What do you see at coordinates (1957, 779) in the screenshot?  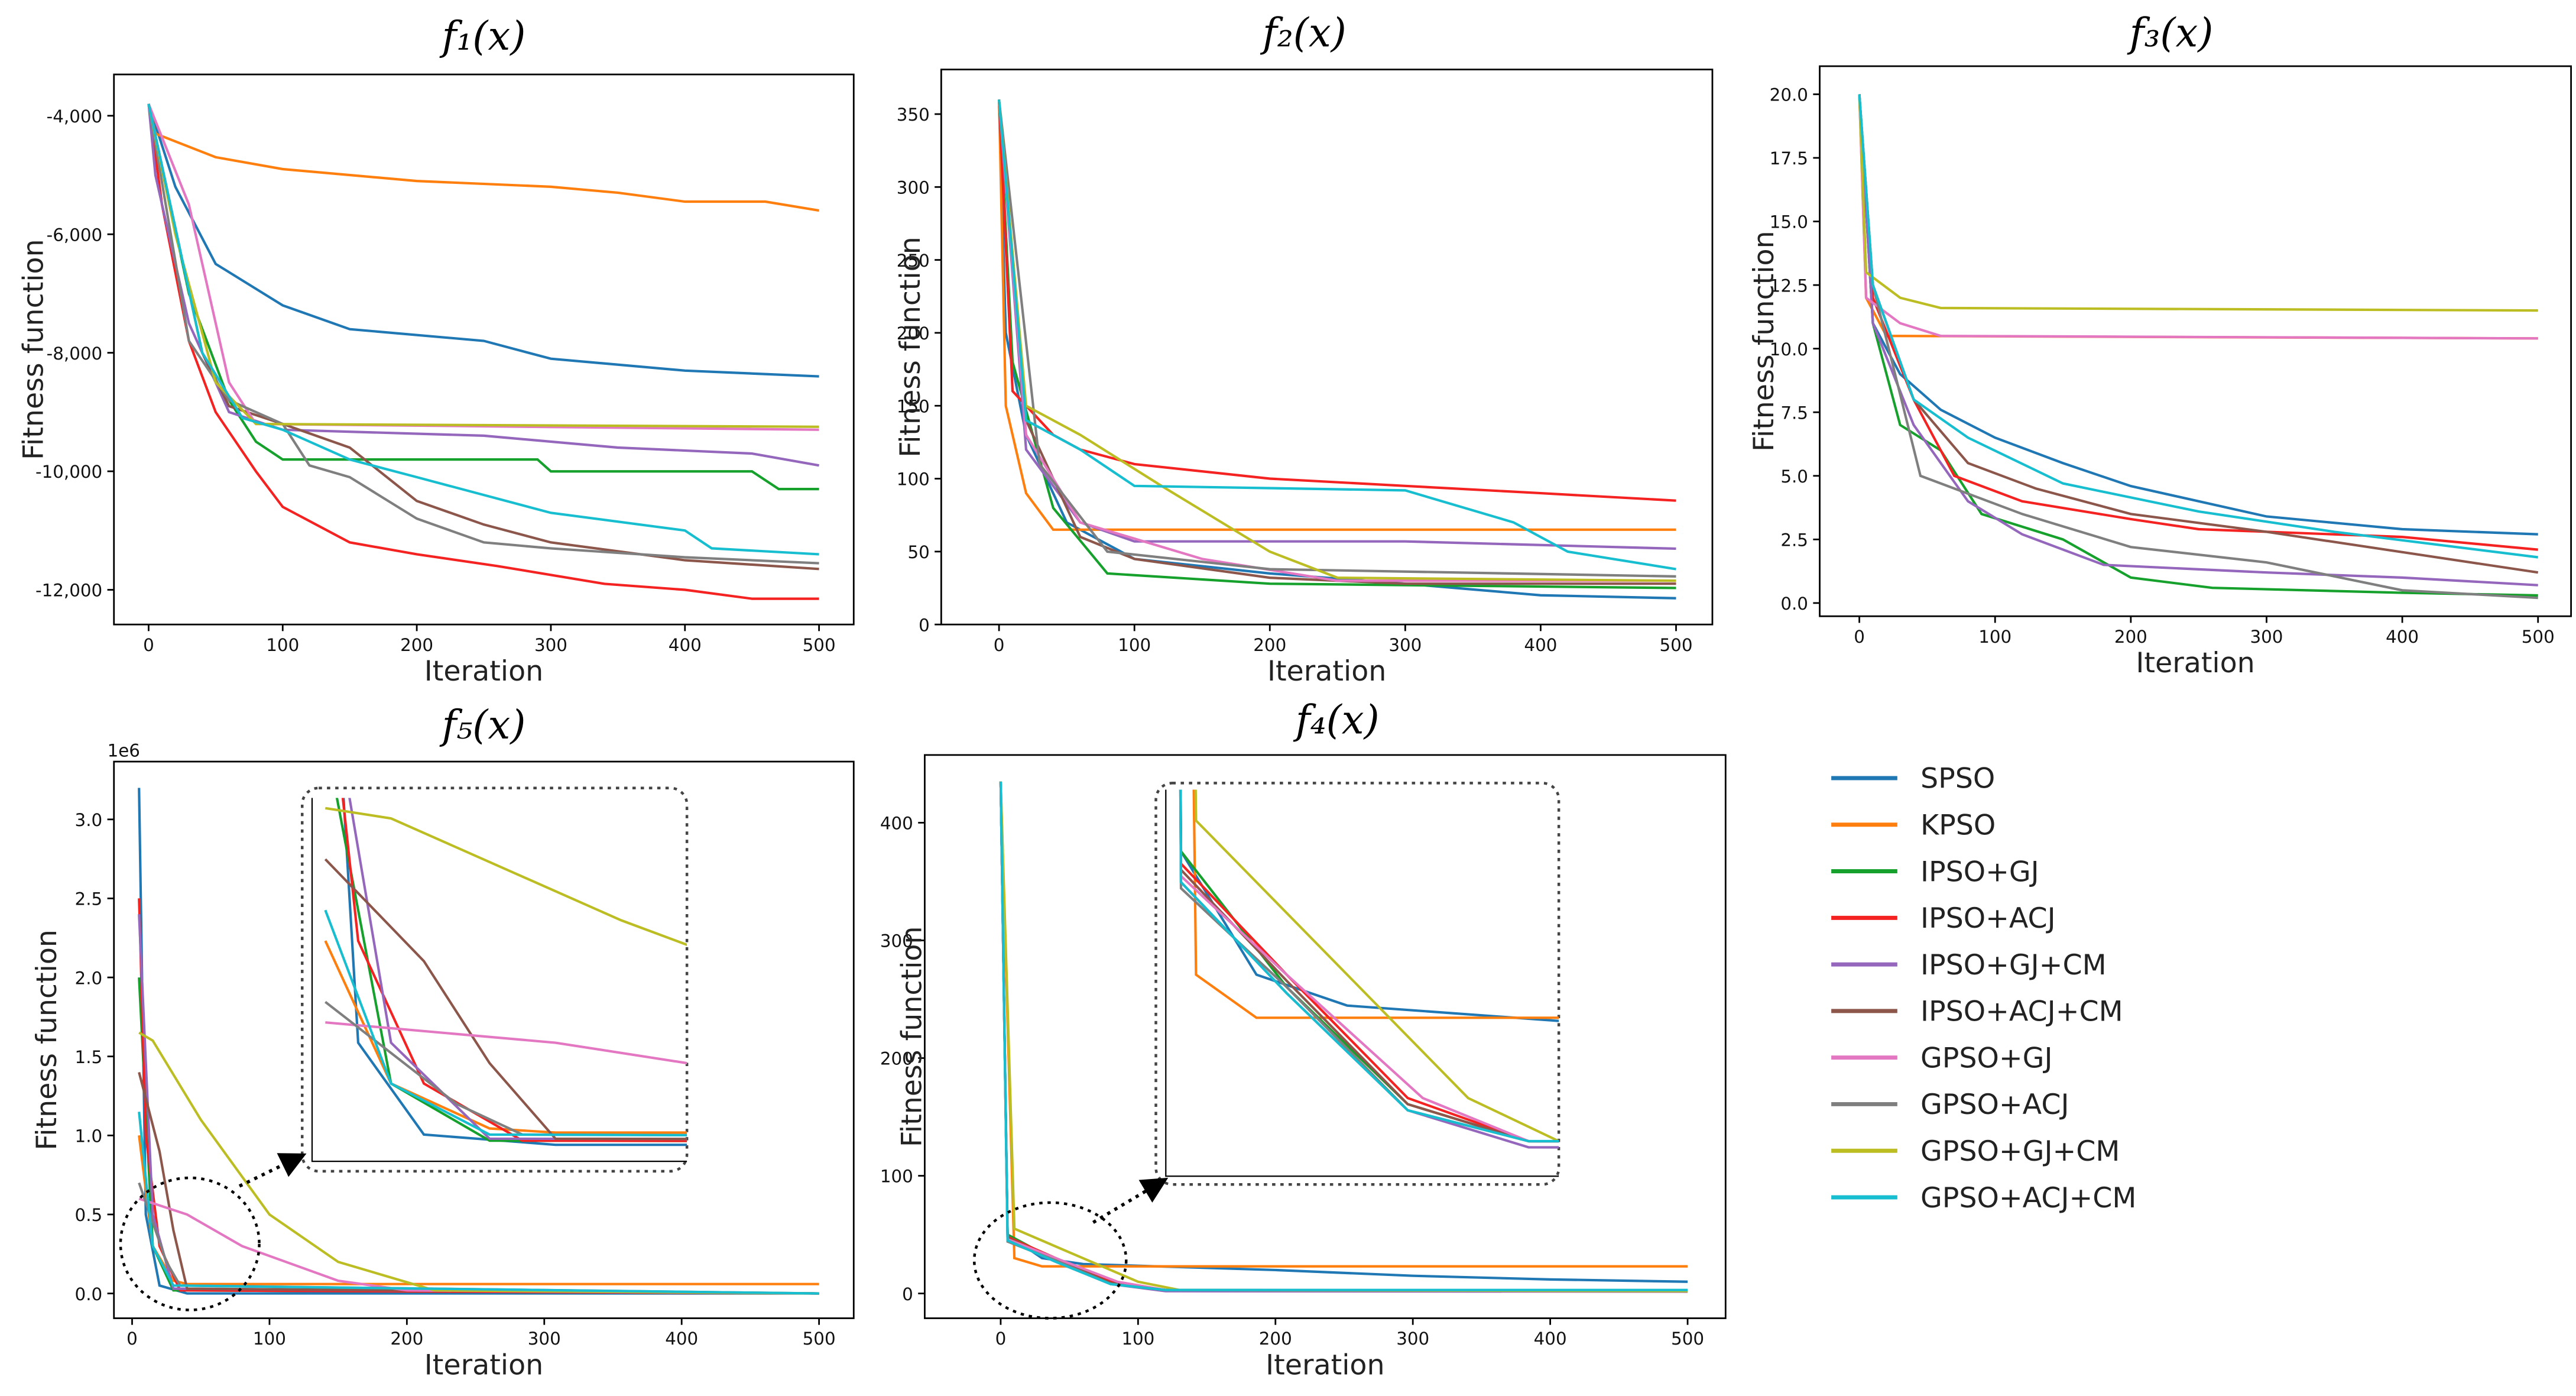 I see `legend-label: SPSO` at bounding box center [1957, 779].